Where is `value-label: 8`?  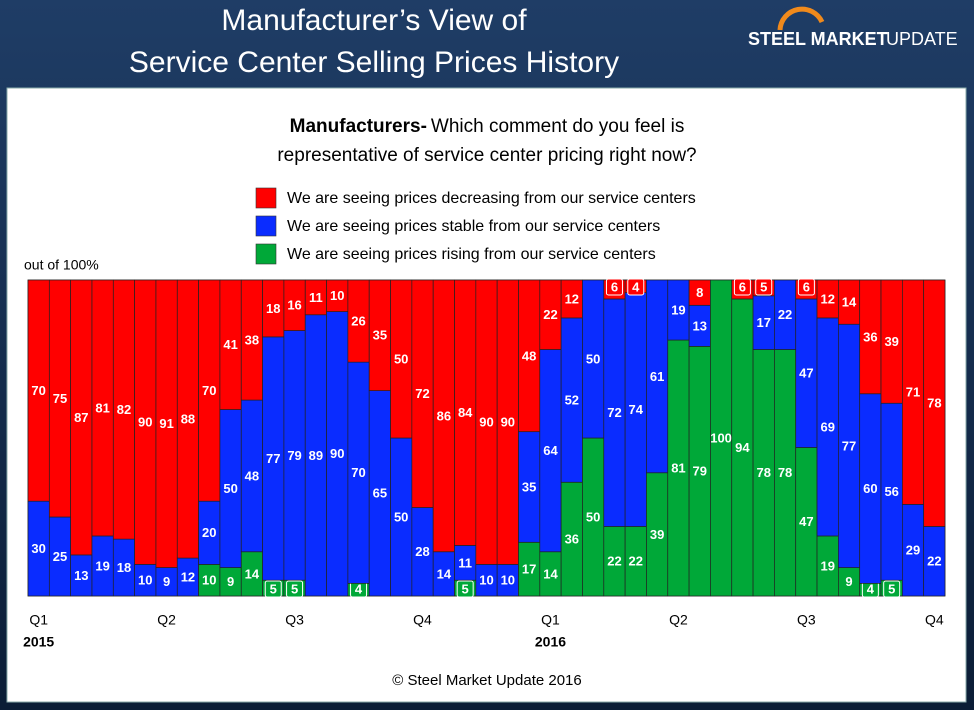 value-label: 8 is located at coordinates (699, 292).